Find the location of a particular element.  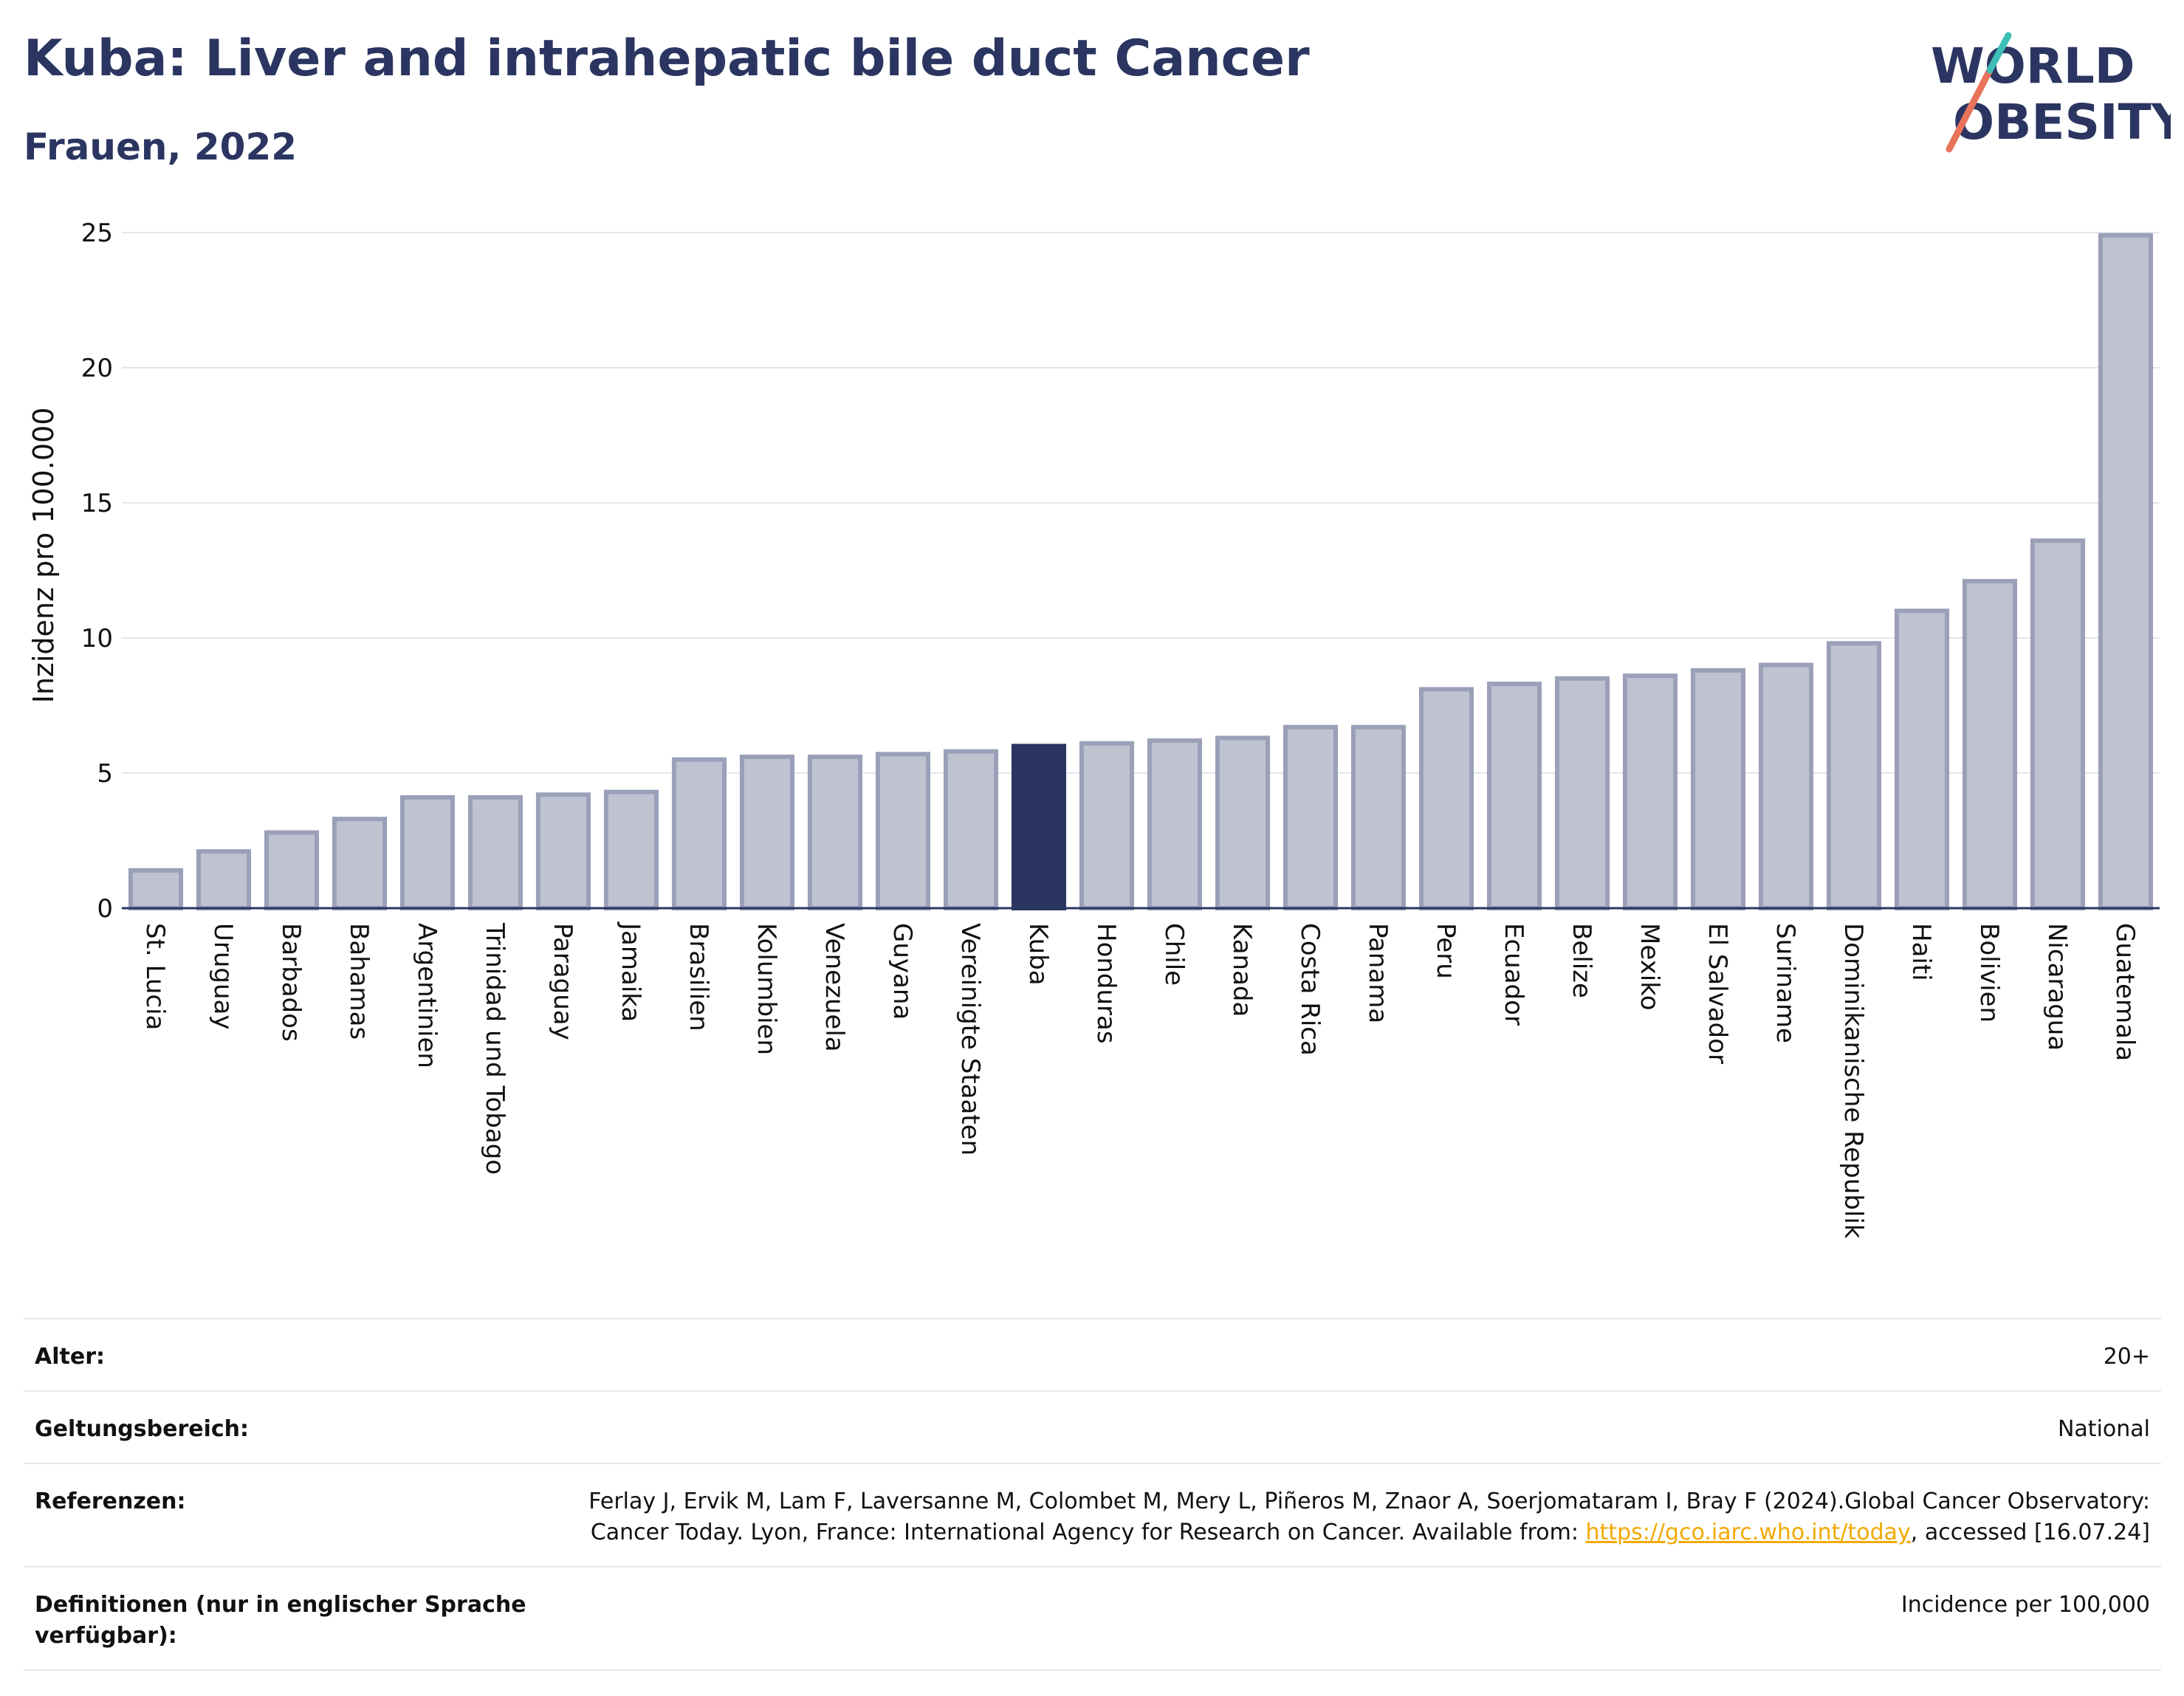

x-tick-label: Argentinien is located at coordinates (427, 995).